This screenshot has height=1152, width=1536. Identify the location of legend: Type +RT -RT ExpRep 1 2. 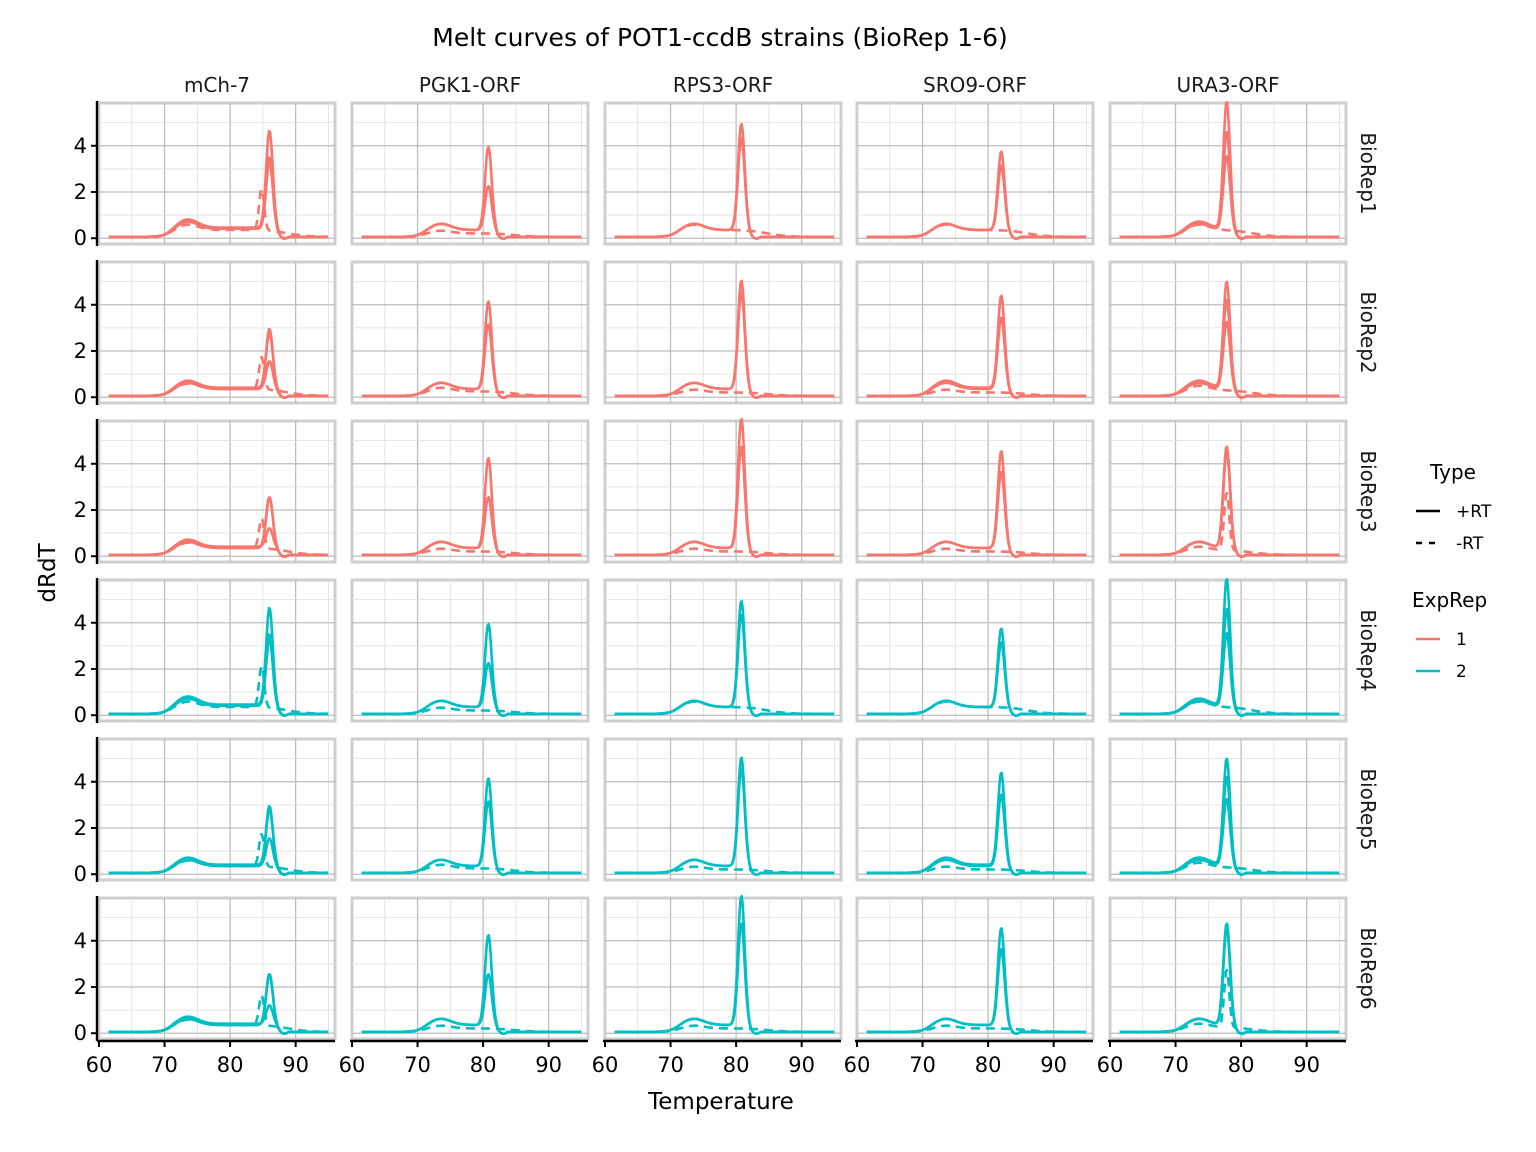
(1452, 571).